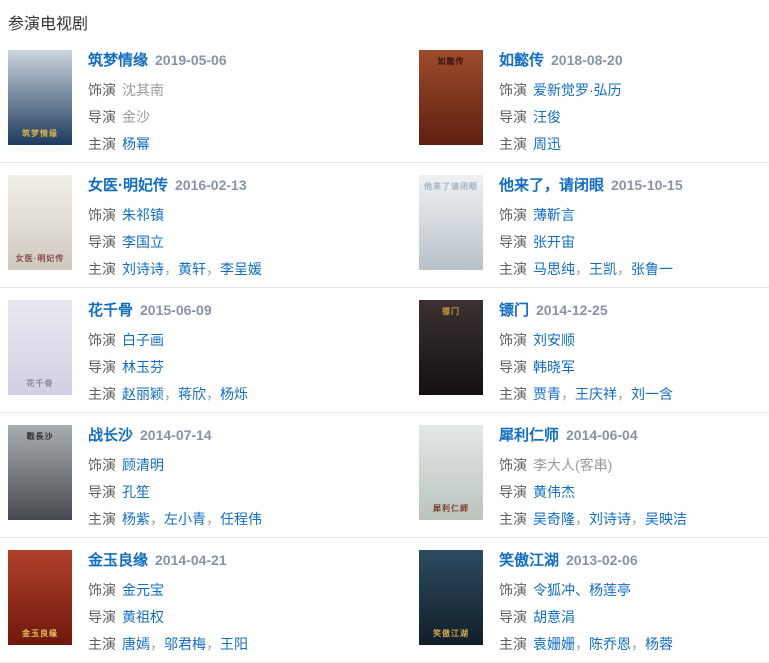 The image size is (769, 663). I want to click on starring-line: 主演 马思纯，王凯，张鲁一, so click(591, 269).